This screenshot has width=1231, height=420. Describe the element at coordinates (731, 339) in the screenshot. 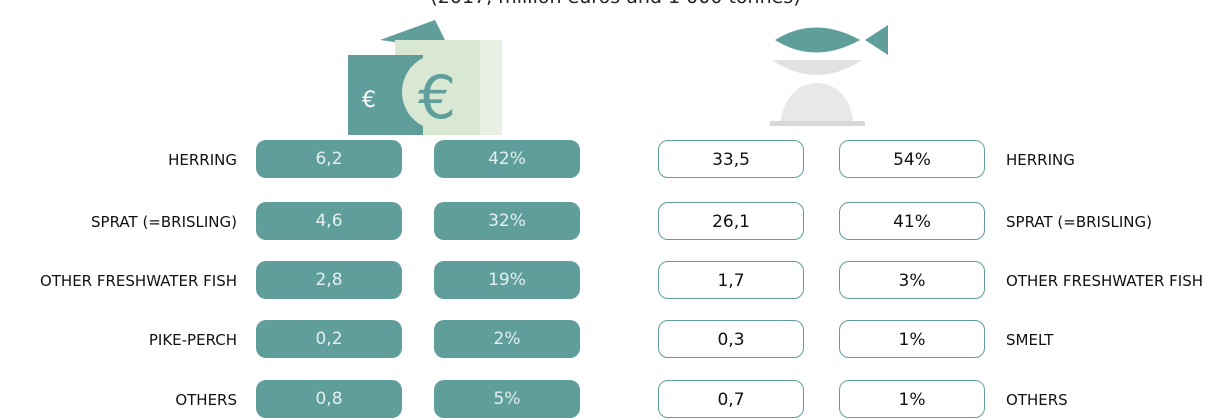

I see `volume-box: 0,3` at that location.